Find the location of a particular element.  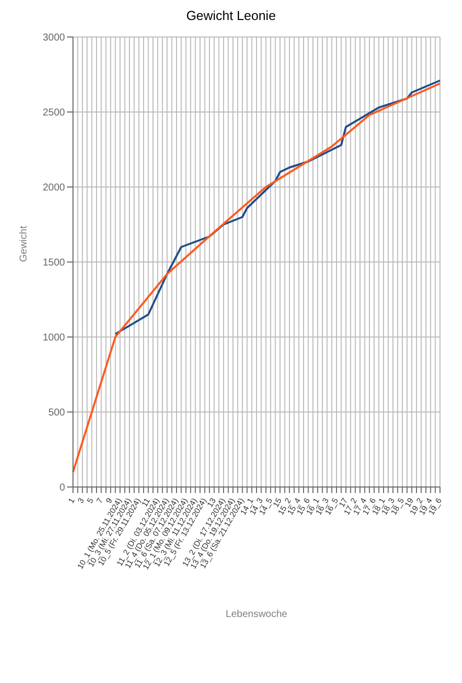

x-tick-label: 3 is located at coordinates (81, 500).